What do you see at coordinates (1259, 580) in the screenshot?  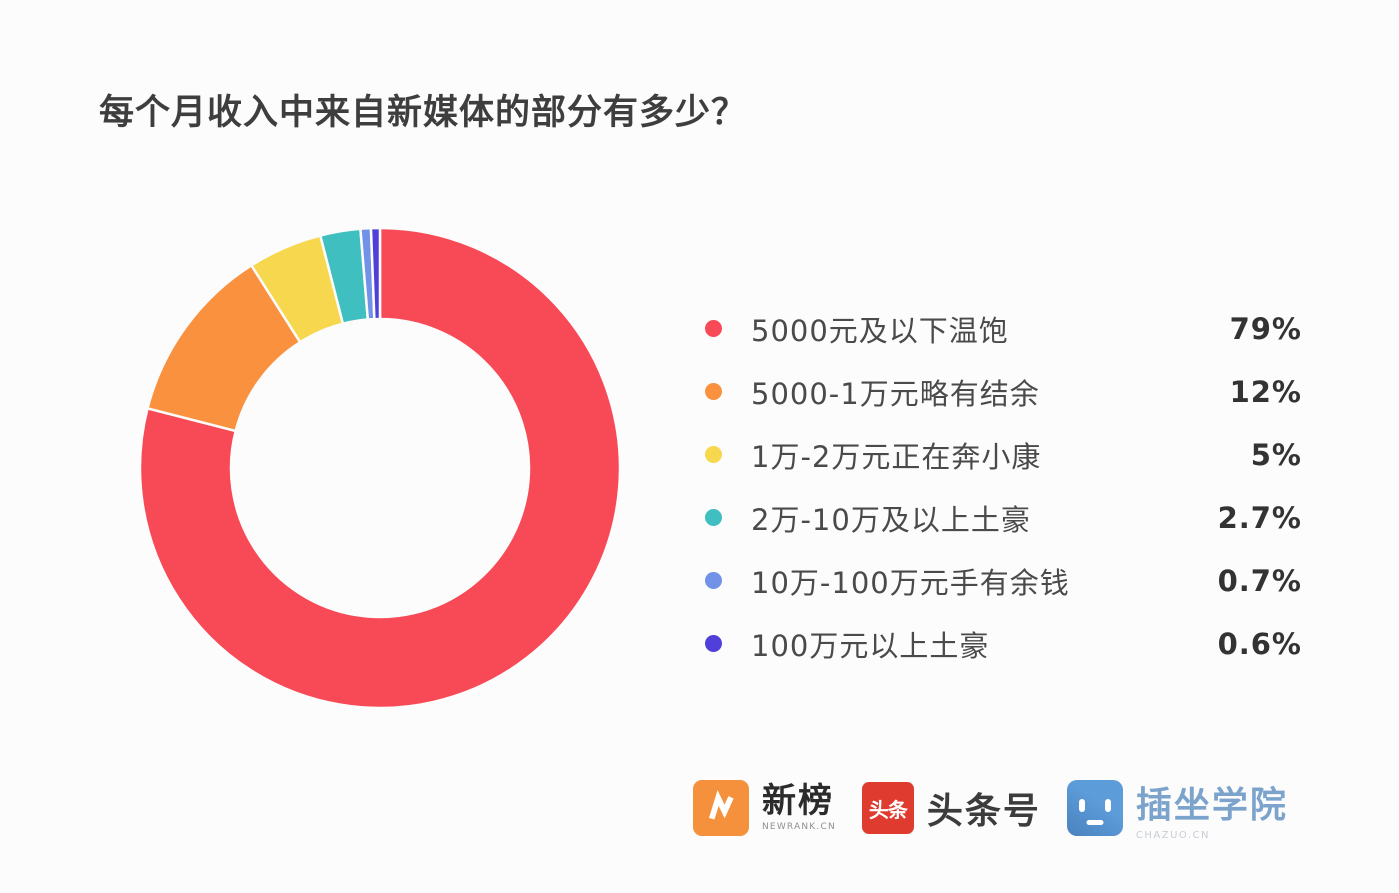 I see `legend-value: 0.7%` at bounding box center [1259, 580].